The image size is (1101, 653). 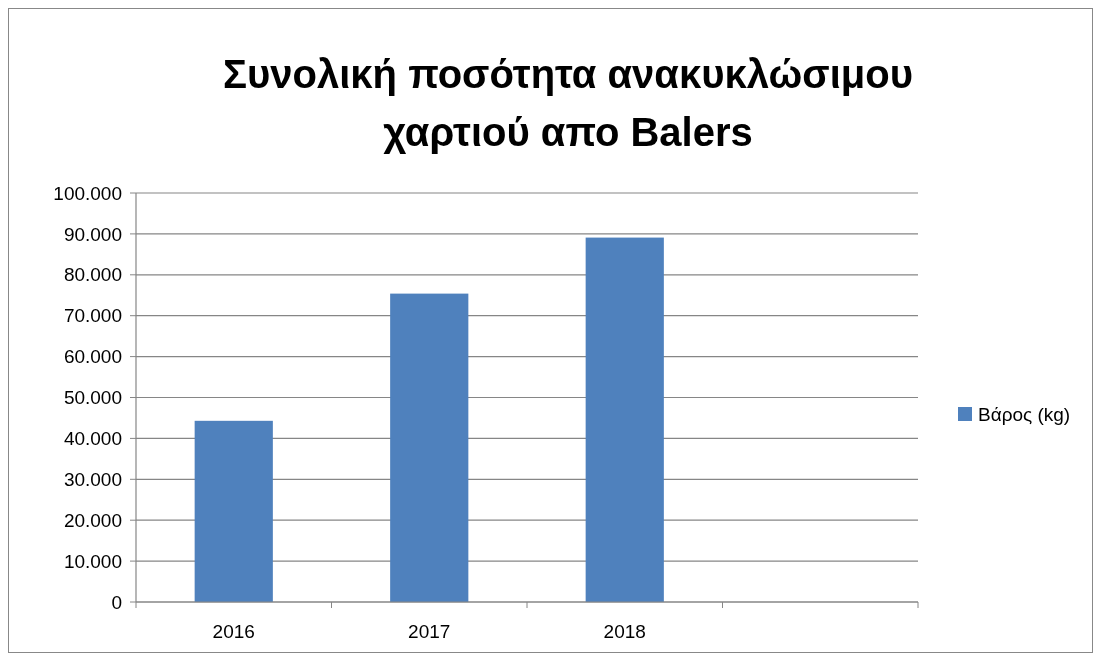 I want to click on x-tick-label: 2017, so click(x=429, y=631).